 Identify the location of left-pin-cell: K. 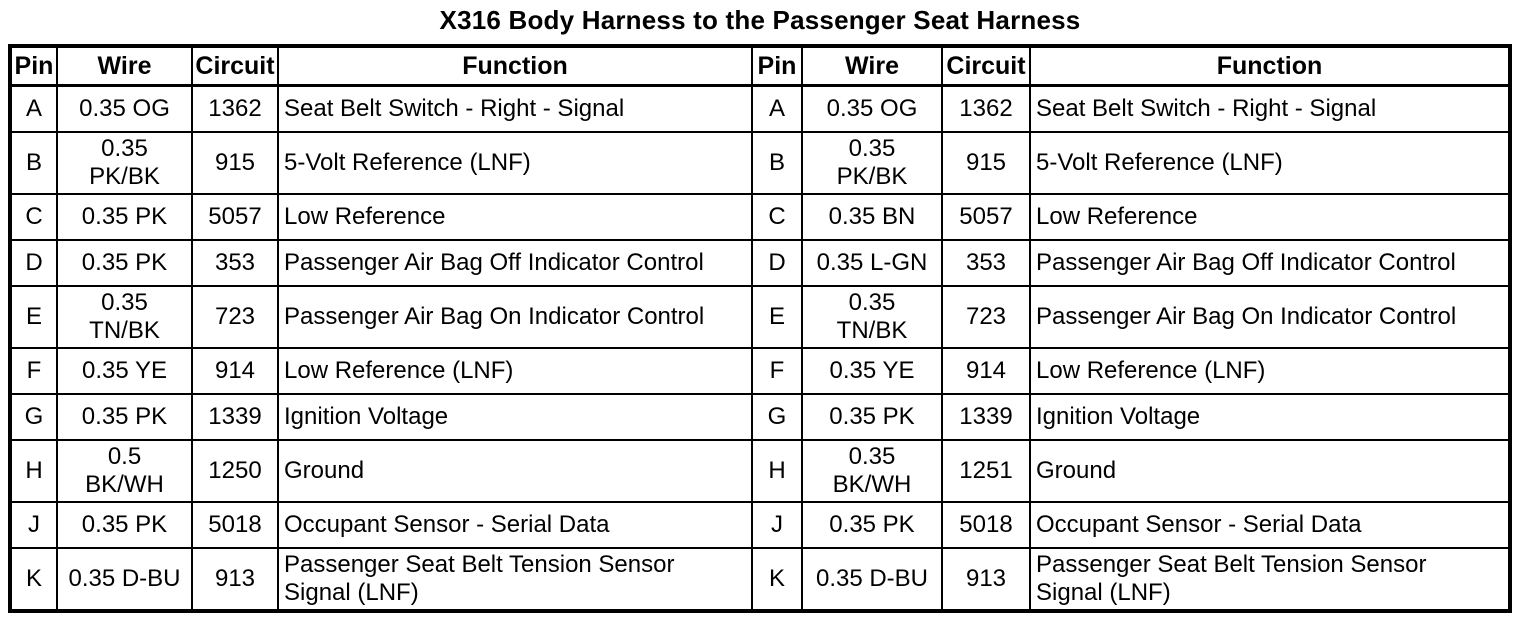
(33, 579).